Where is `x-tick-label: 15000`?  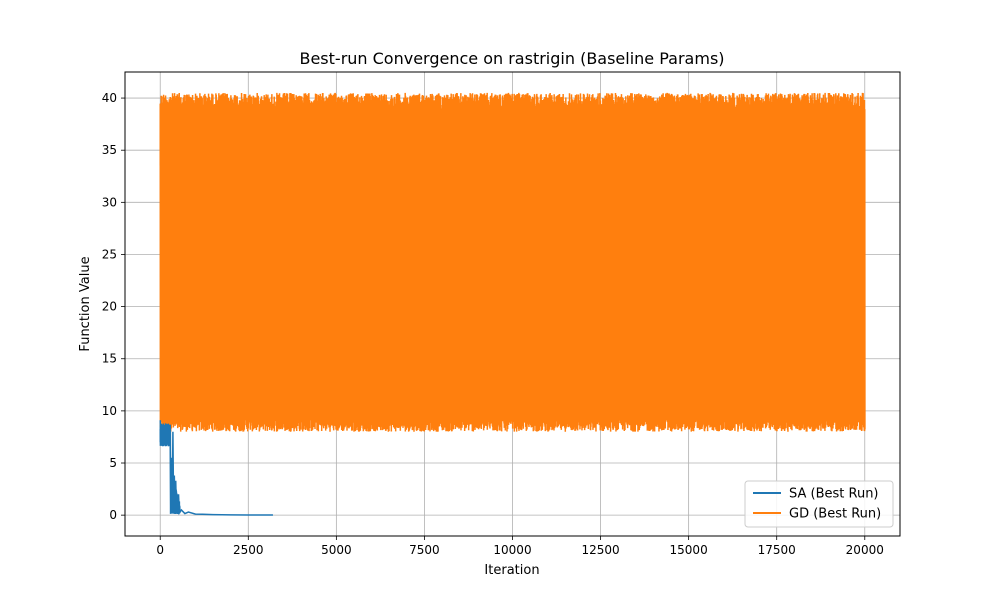 x-tick-label: 15000 is located at coordinates (689, 550).